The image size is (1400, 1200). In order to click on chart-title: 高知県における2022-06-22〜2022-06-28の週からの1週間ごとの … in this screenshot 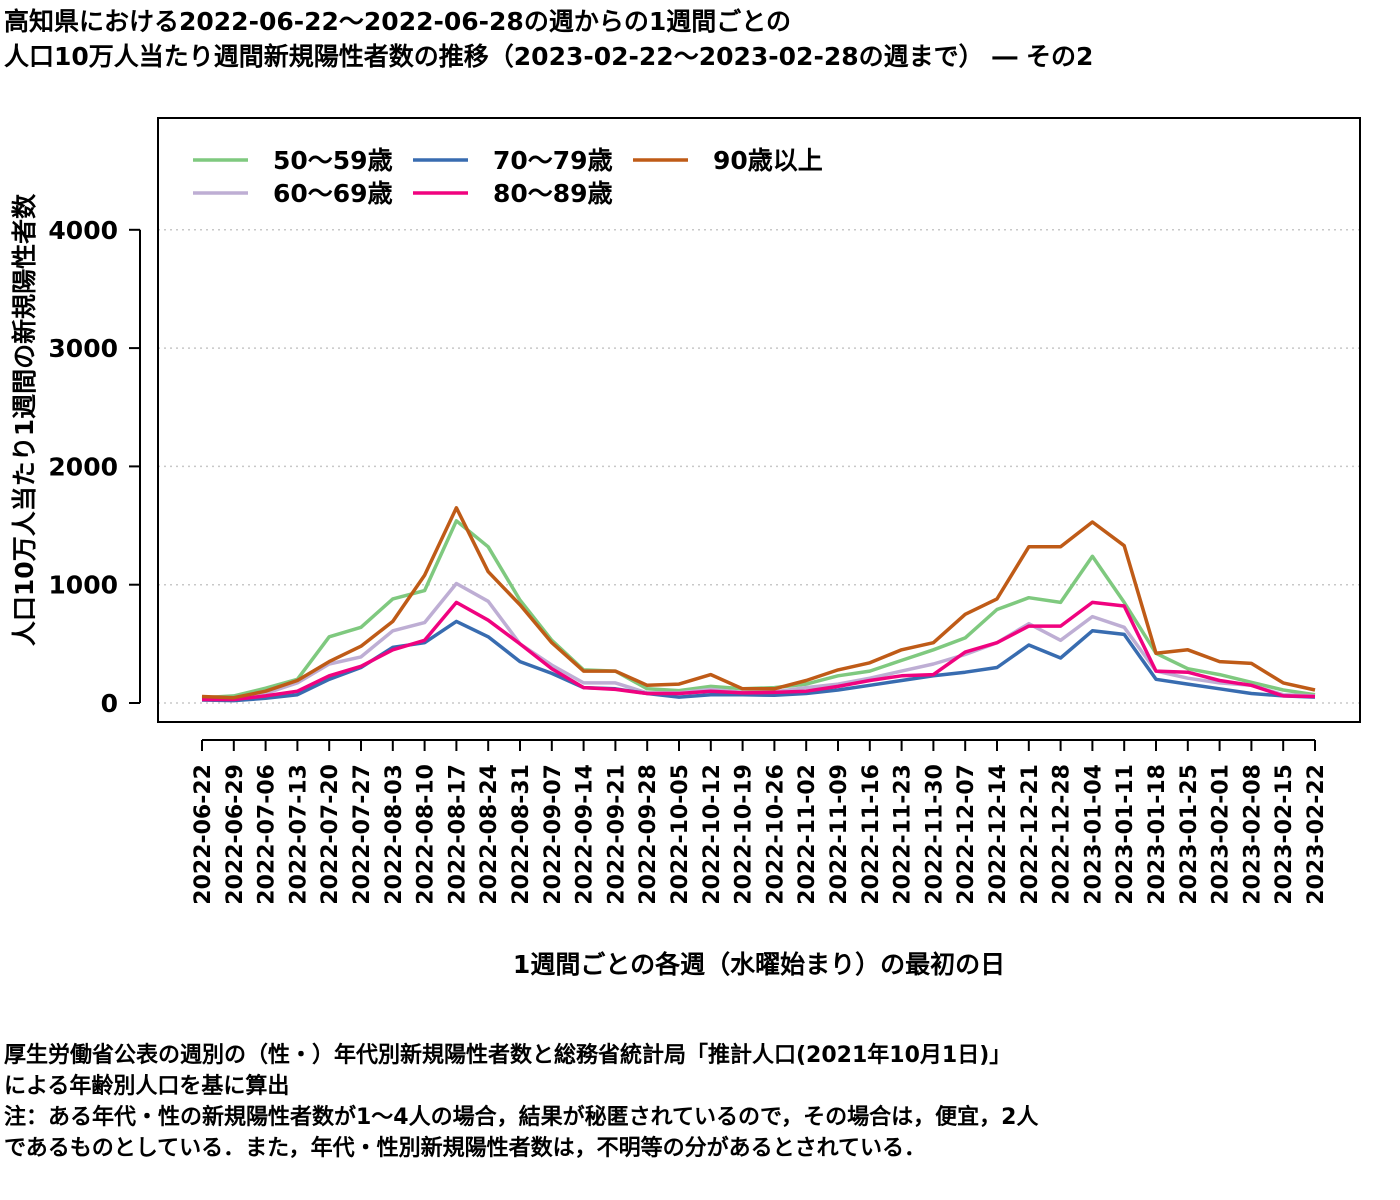, I will do `click(548, 39)`.